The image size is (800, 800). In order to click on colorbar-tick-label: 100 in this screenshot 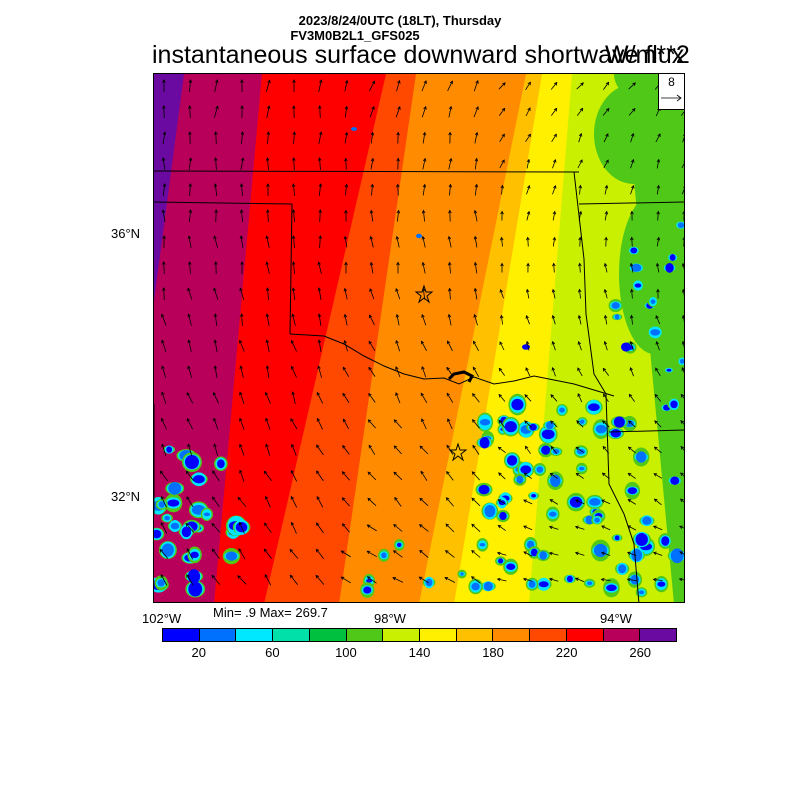, I will do `click(346, 652)`.